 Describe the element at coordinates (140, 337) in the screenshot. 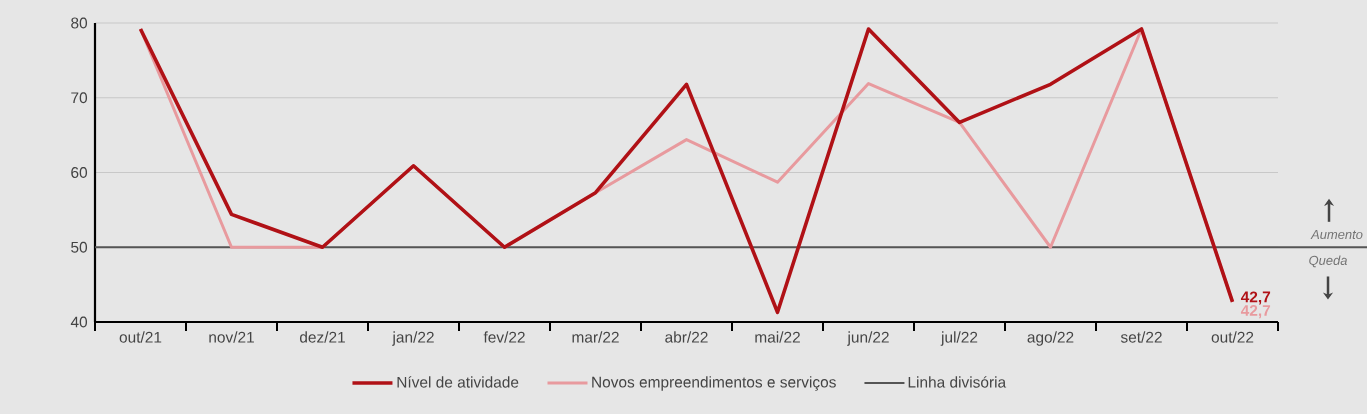

I see `x-tick-label: out/21` at that location.